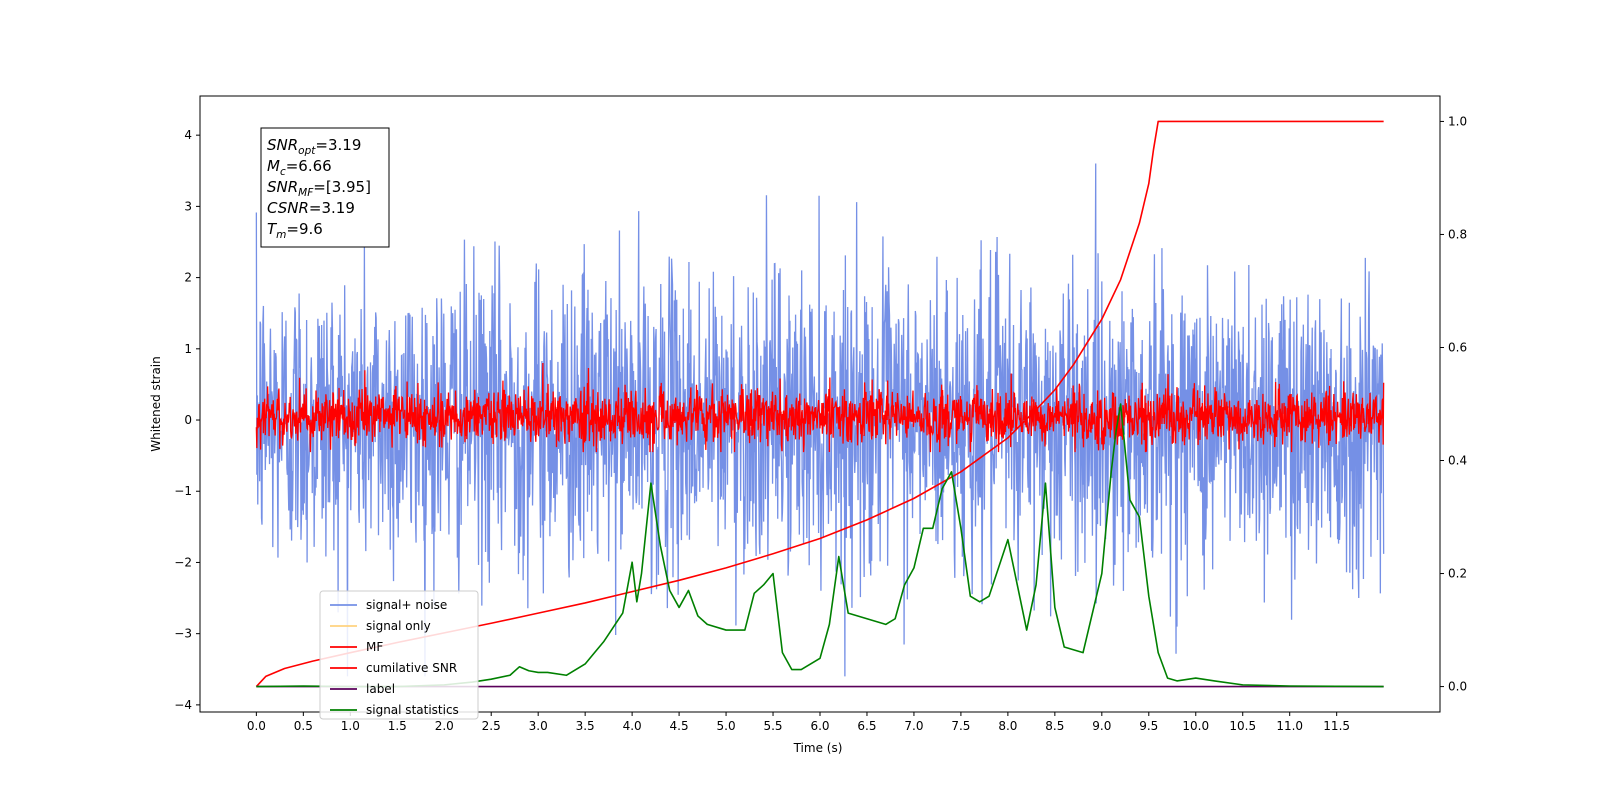 This screenshot has height=800, width=1600. I want to click on x-tick-label: 2.5, so click(491, 726).